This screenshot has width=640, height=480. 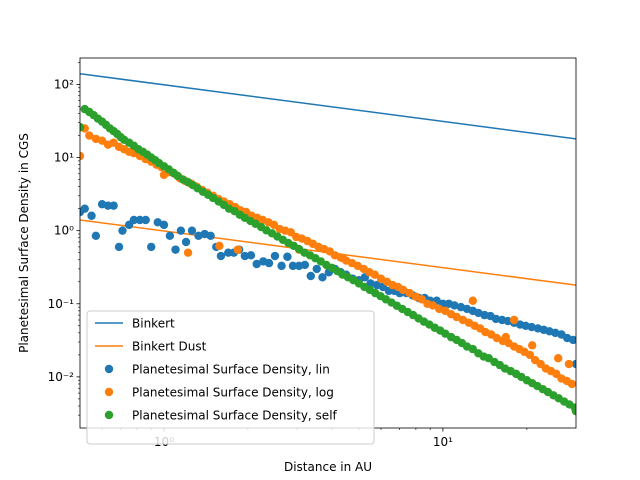 I want to click on legend-label-0: Binkert, so click(x=153, y=324).